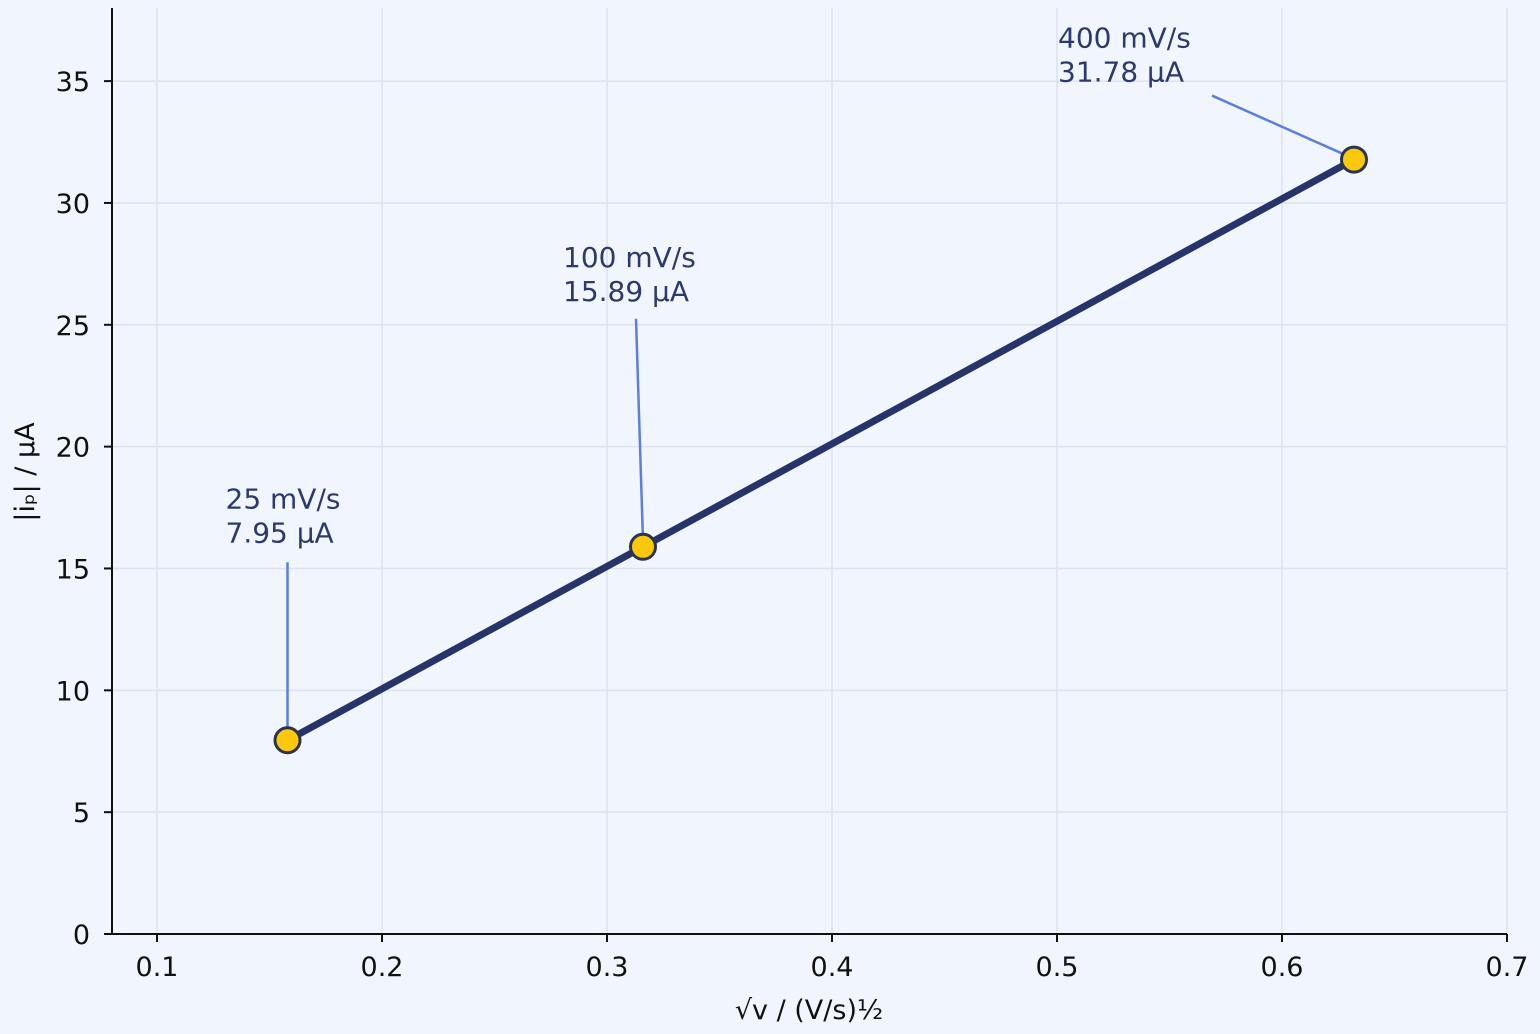 This screenshot has height=1034, width=1540. What do you see at coordinates (157, 967) in the screenshot?
I see `x-tick-label: 0.1` at bounding box center [157, 967].